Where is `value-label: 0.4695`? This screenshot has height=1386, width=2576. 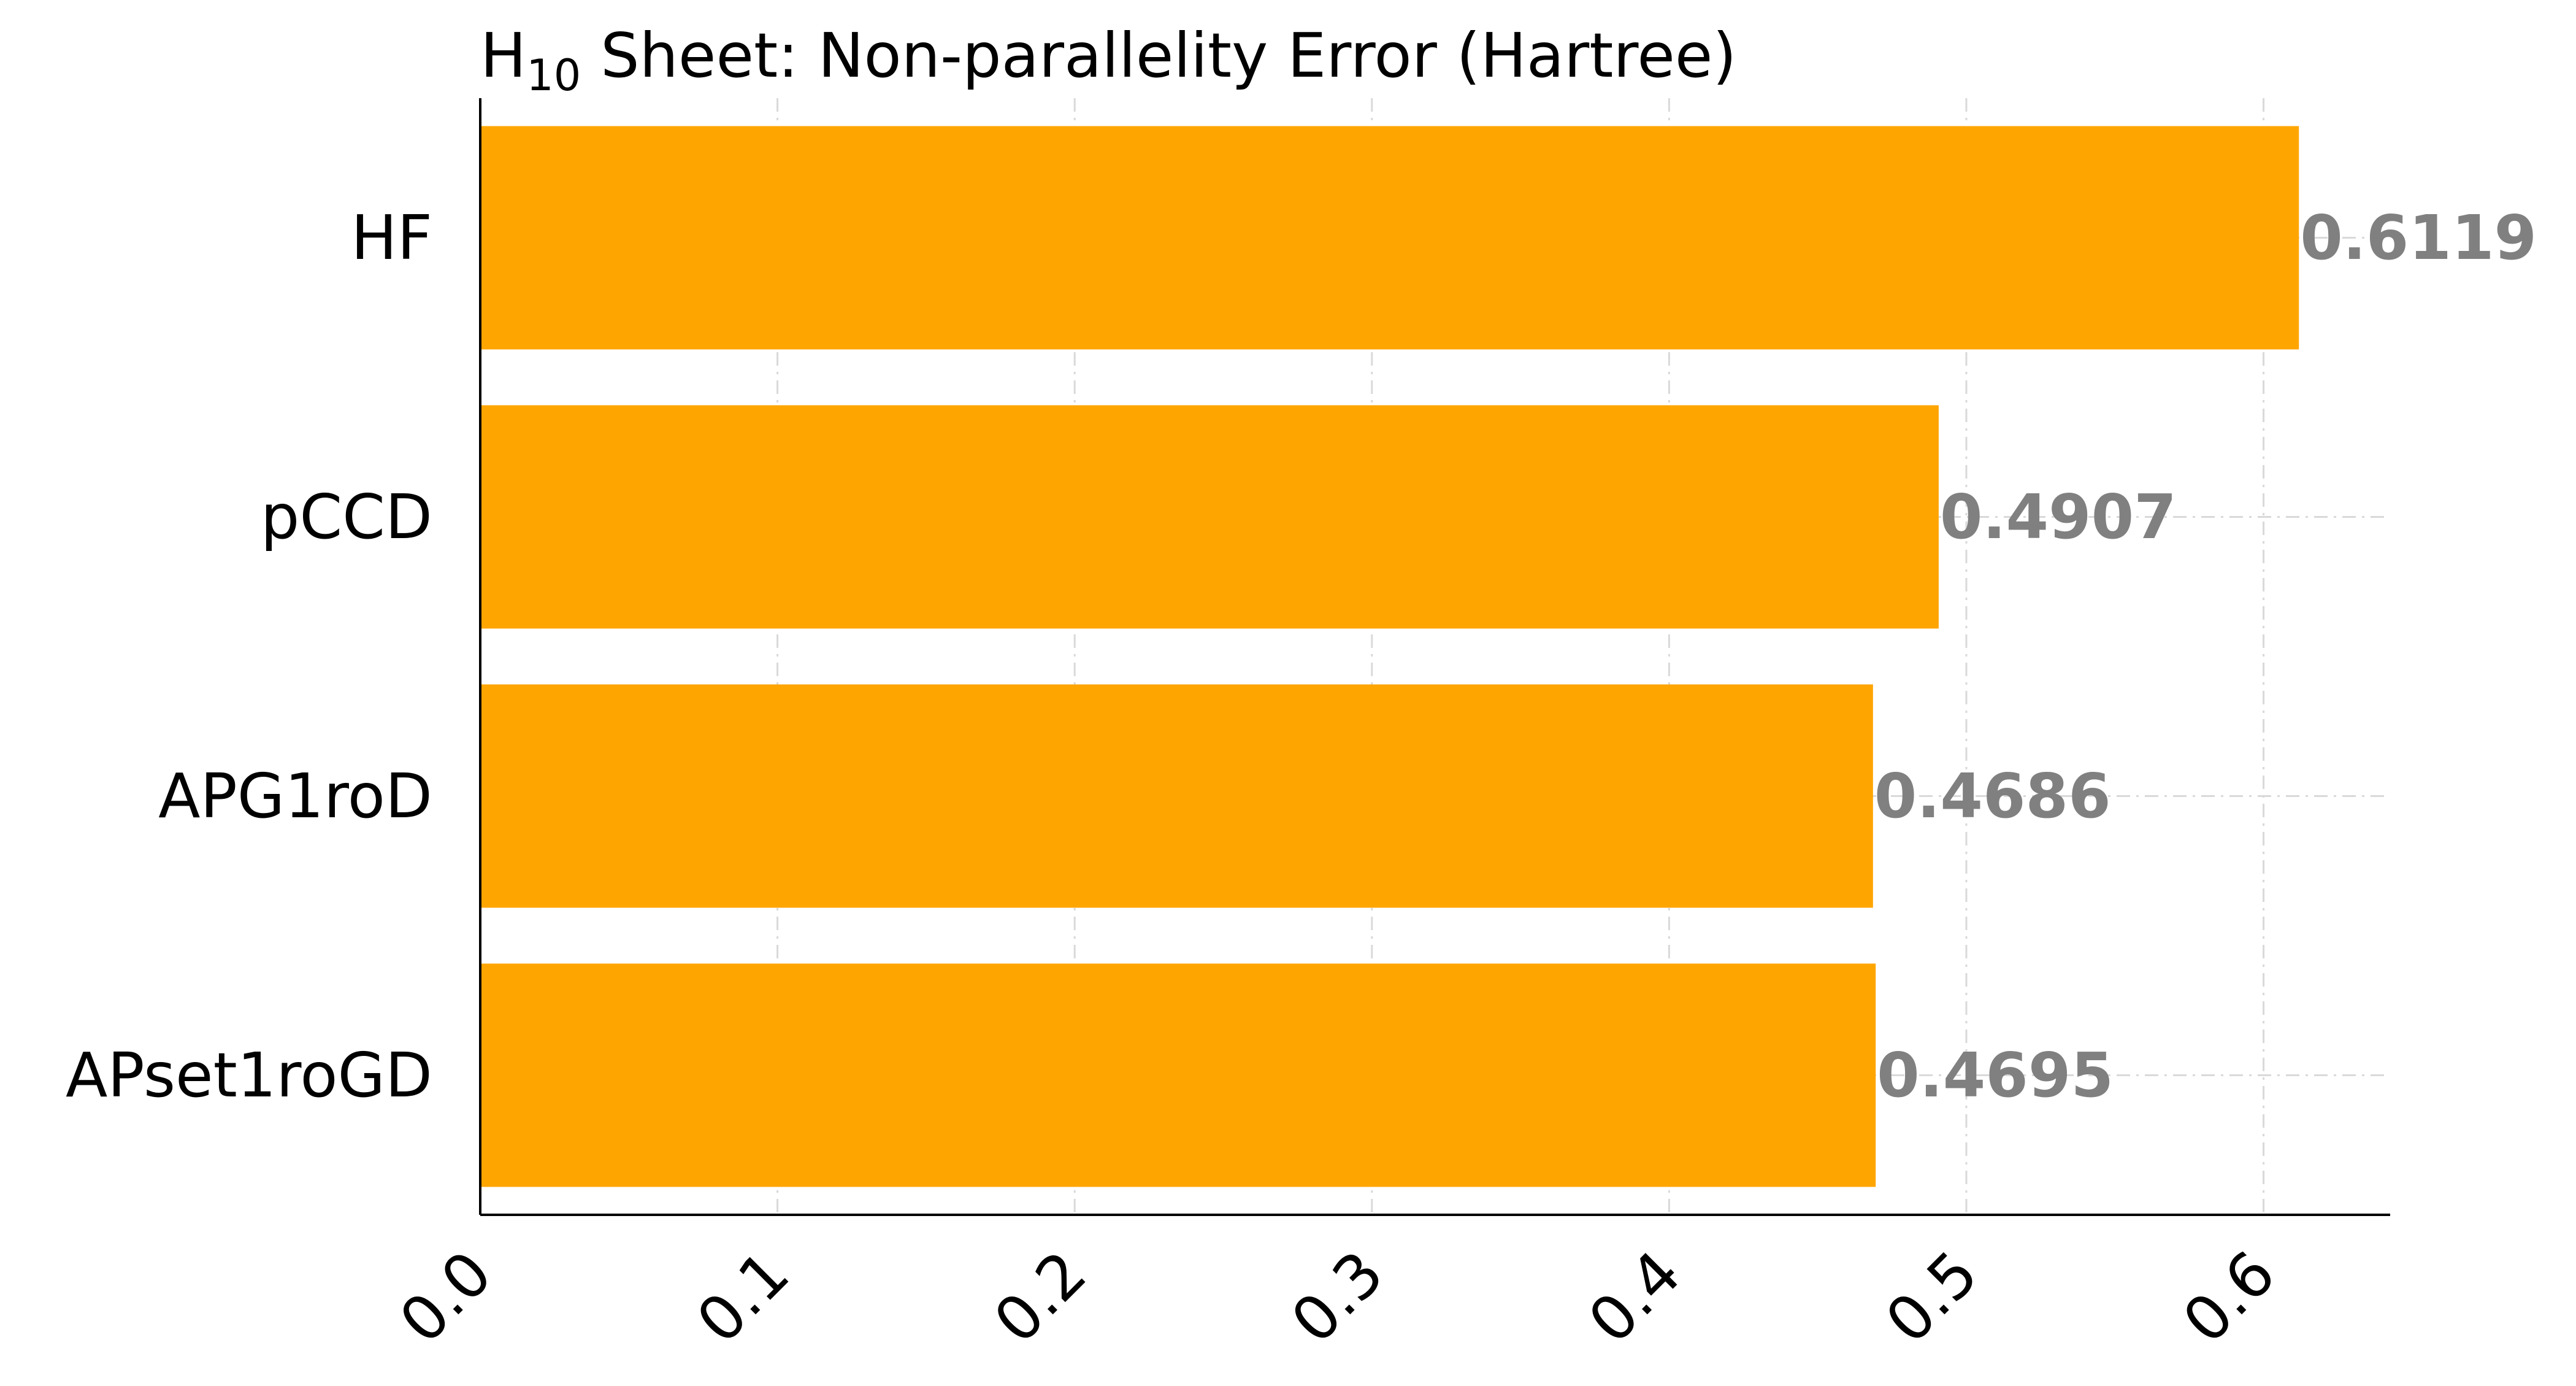
value-label: 0.4695 is located at coordinates (1995, 1075).